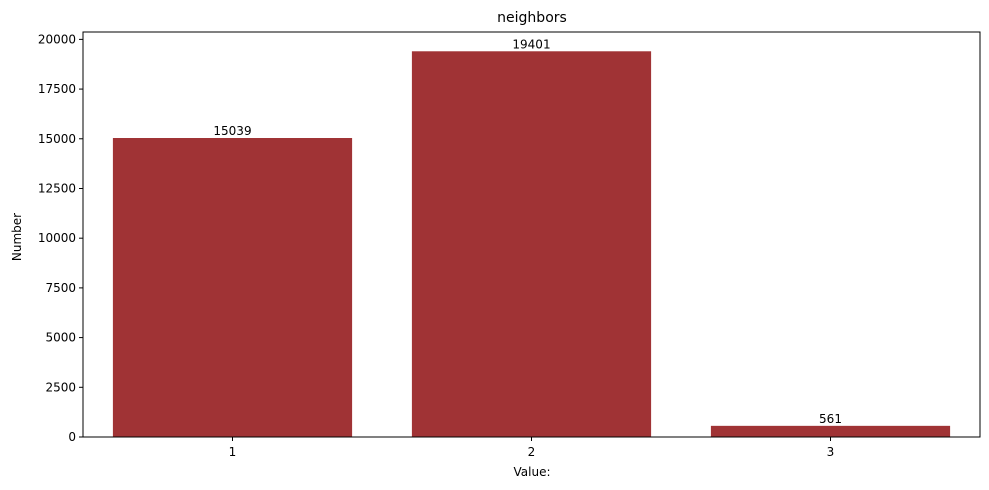  What do you see at coordinates (233, 452) in the screenshot?
I see `x-tick-label: 1` at bounding box center [233, 452].